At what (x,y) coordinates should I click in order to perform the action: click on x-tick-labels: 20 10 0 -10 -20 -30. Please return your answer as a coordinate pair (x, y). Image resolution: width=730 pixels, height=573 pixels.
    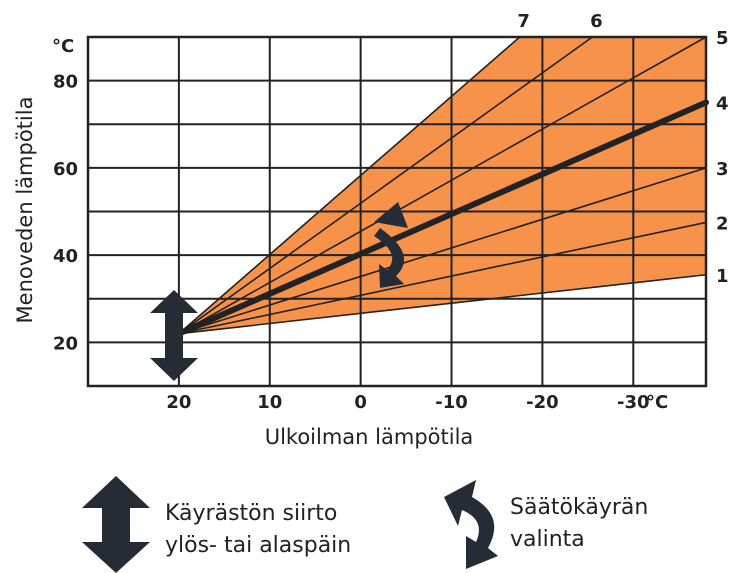
    Looking at the image, I should click on (407, 402).